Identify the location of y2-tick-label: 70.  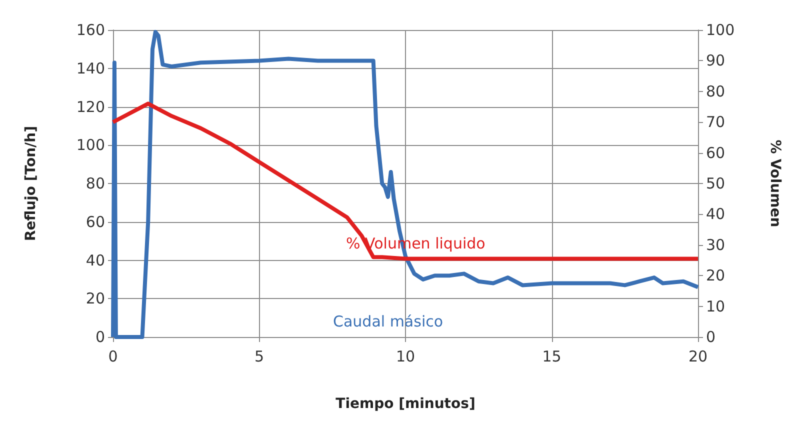
(716, 122).